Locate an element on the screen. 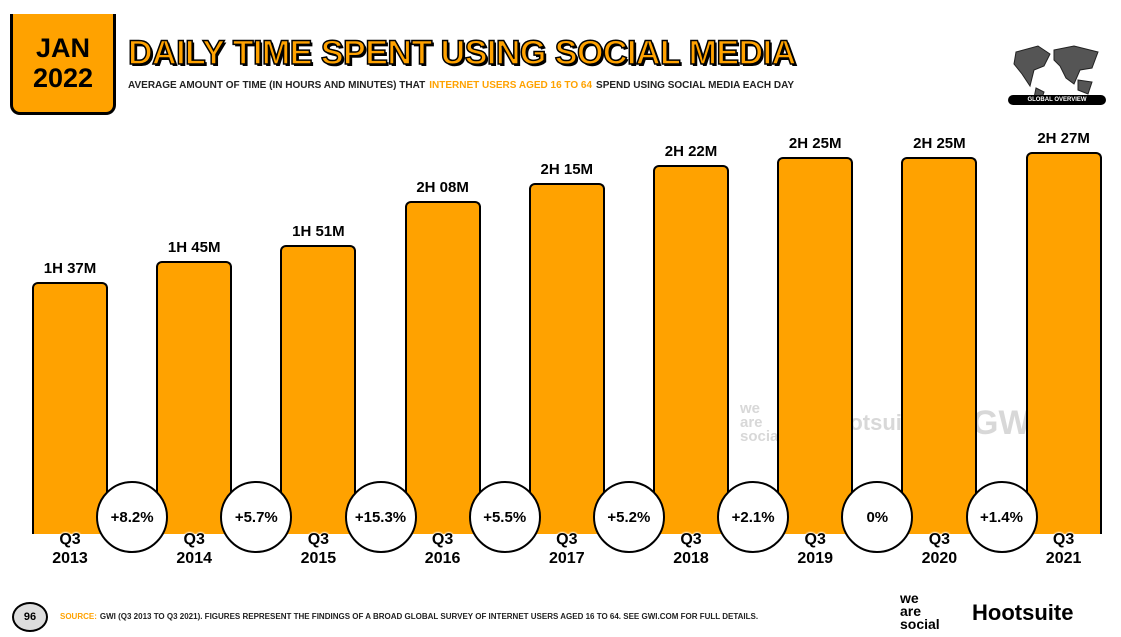 The width and height of the screenshot is (1121, 637). value-label: 1H 51M is located at coordinates (318, 232).